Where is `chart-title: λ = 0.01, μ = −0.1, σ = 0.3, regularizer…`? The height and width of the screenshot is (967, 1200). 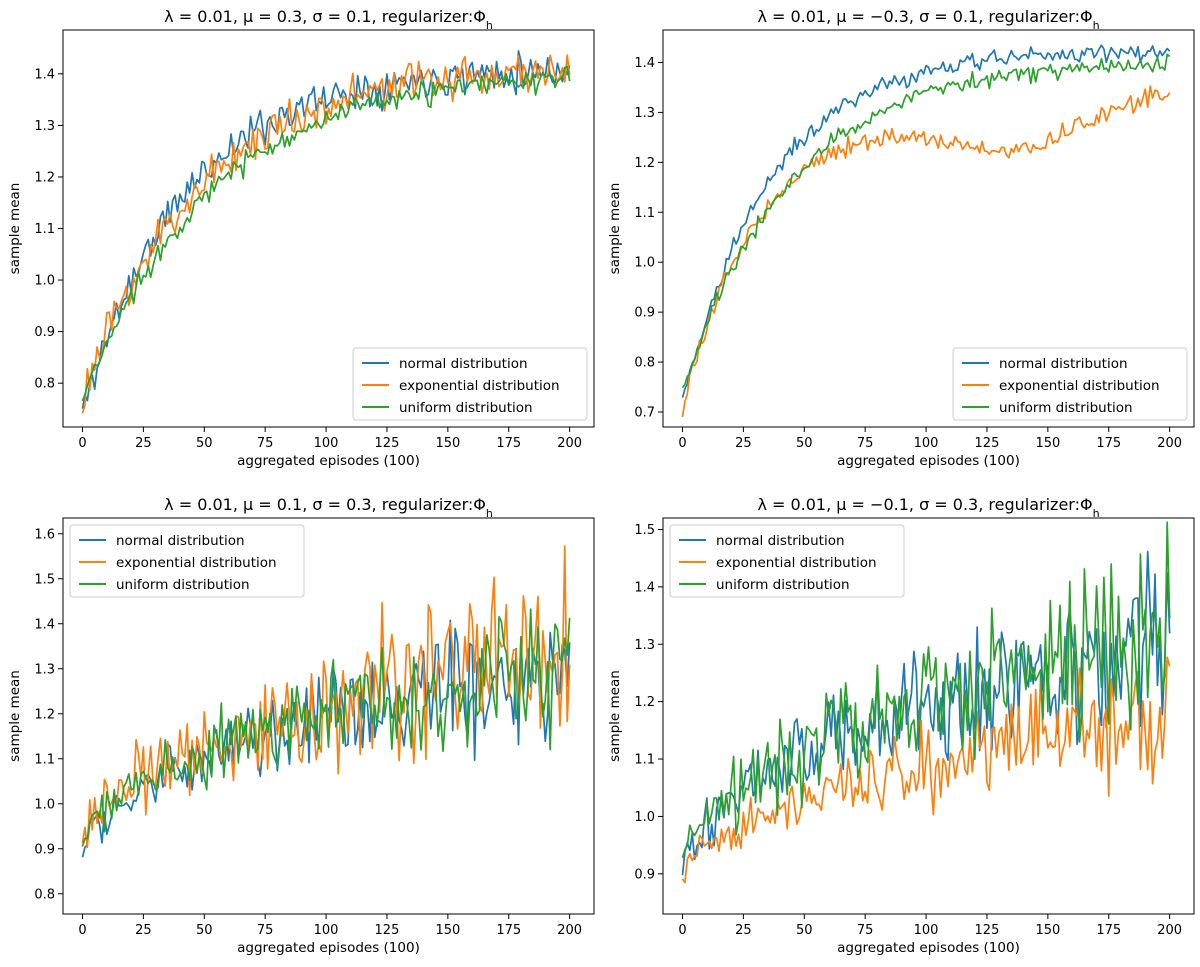
chart-title: λ = 0.01, μ = −0.1, σ = 0.3, regularizer… is located at coordinates (928, 507).